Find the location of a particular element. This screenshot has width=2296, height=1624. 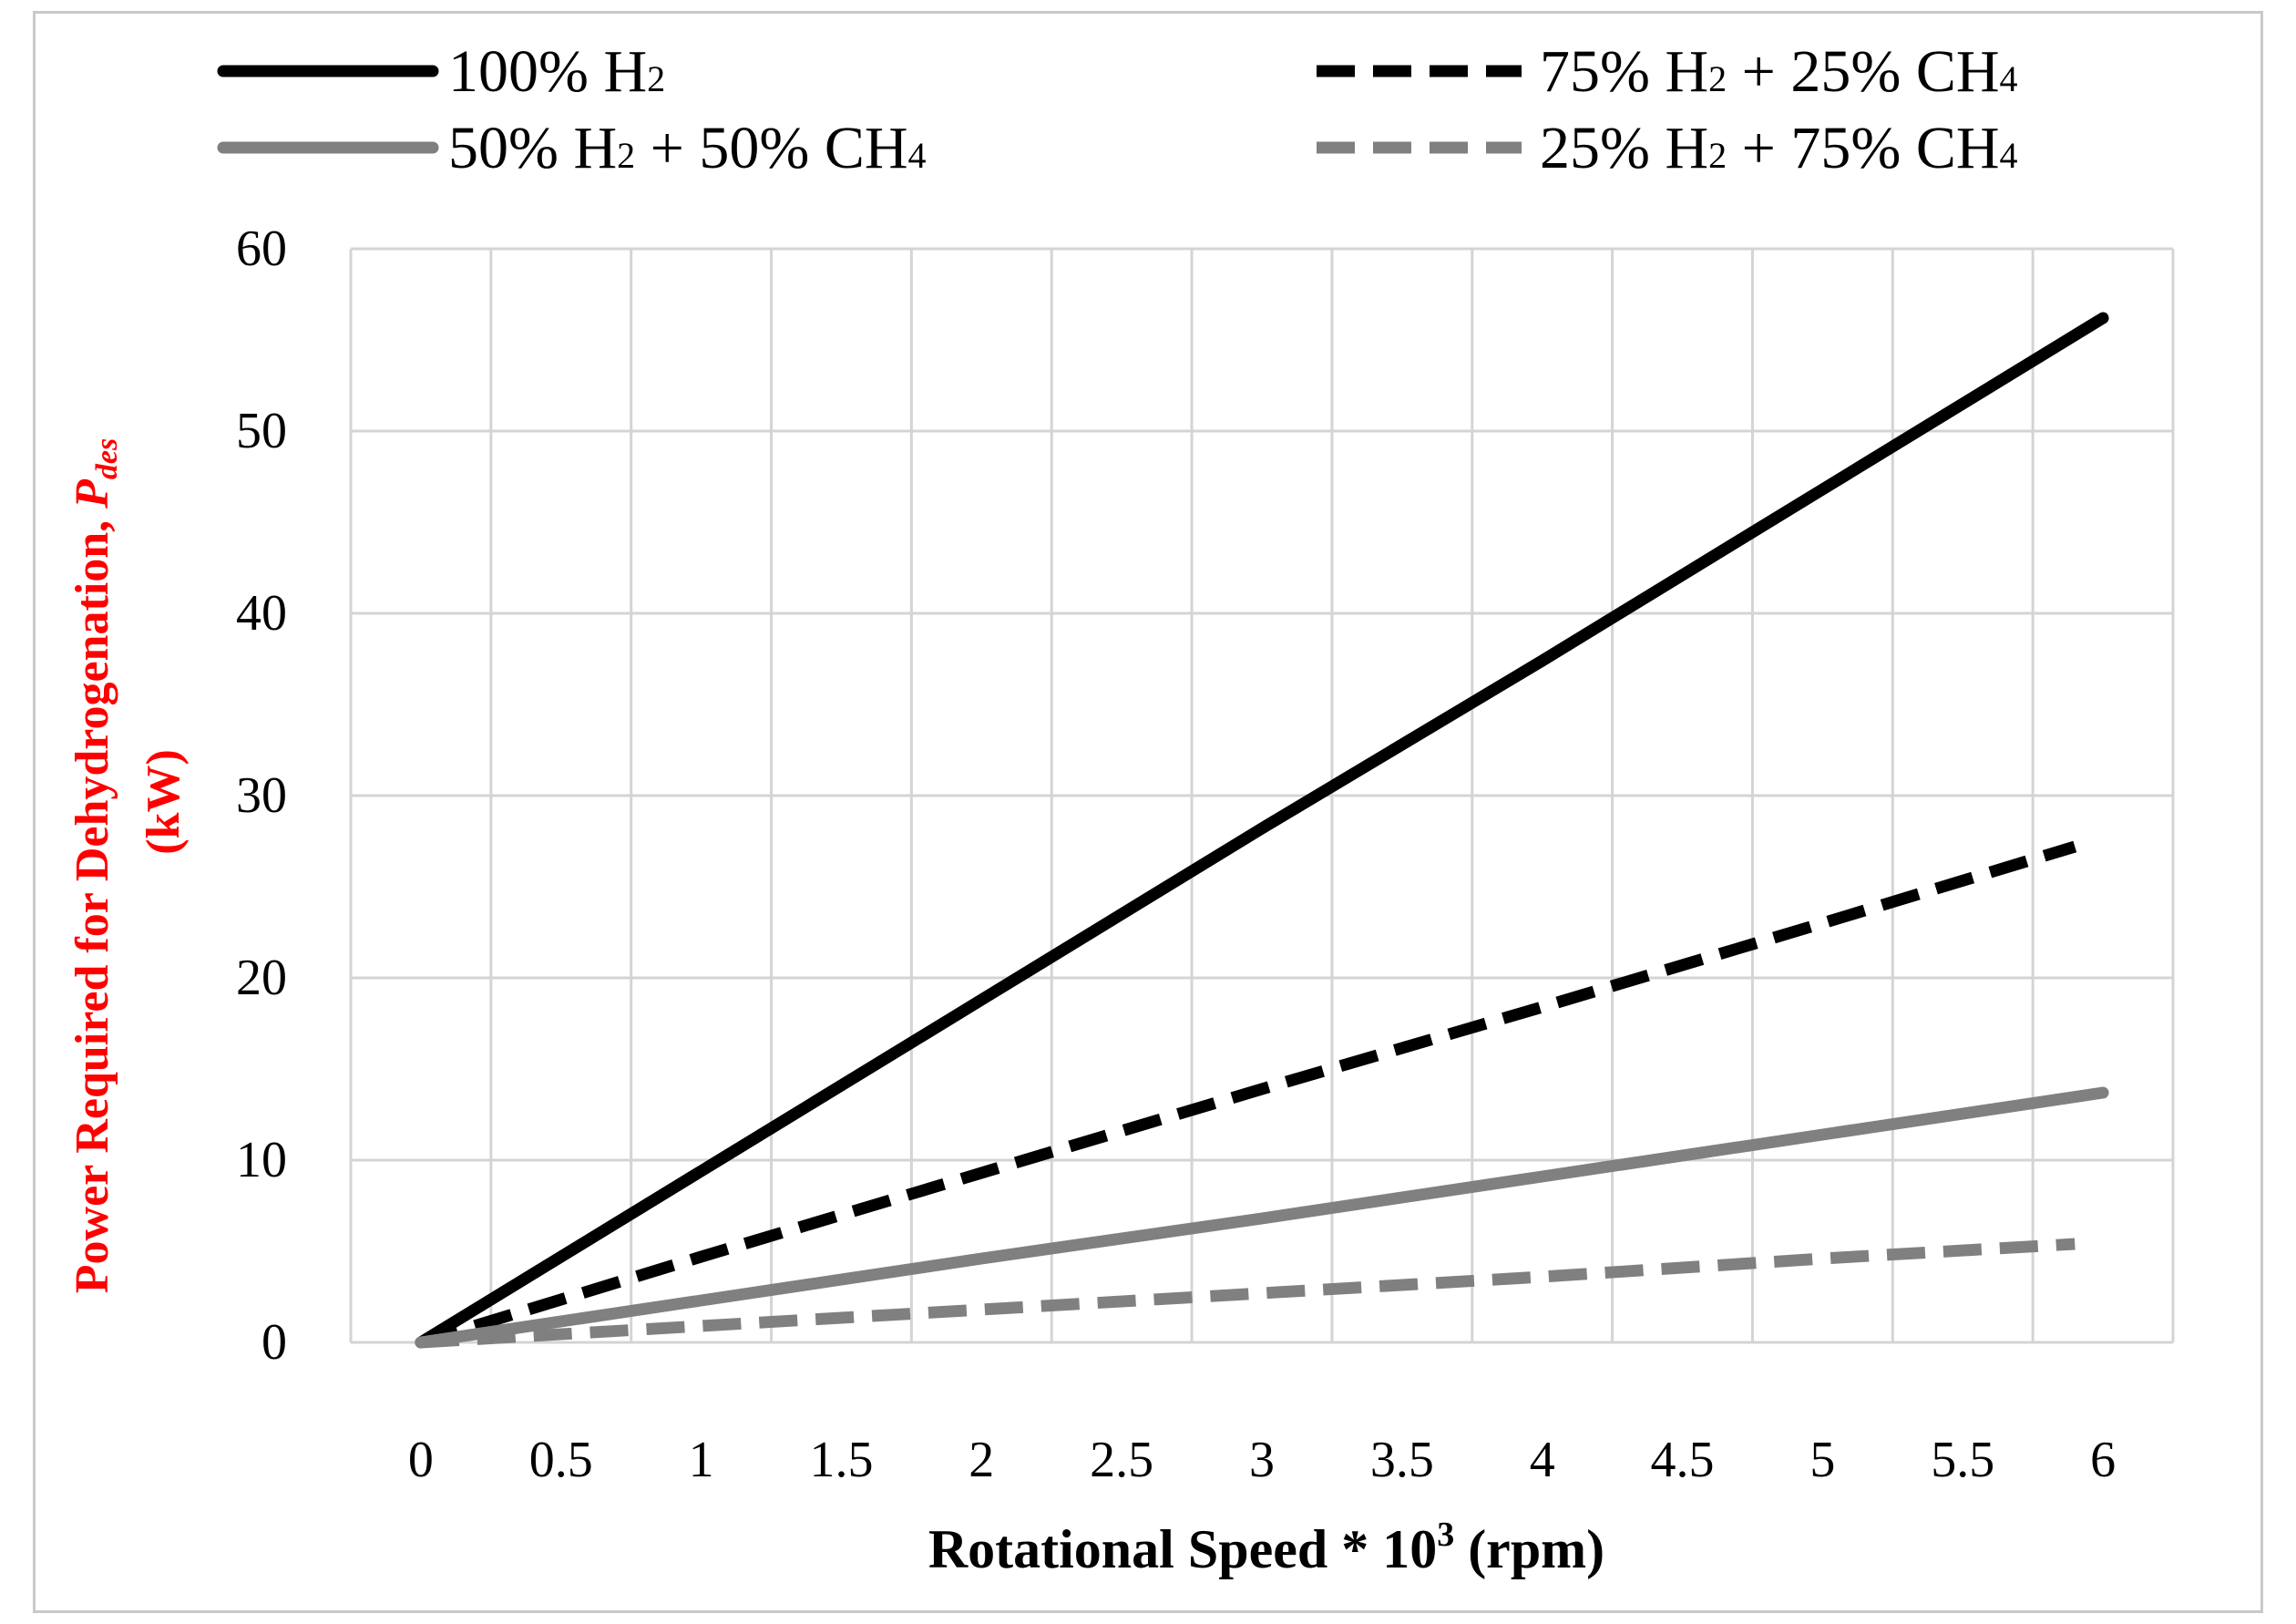

y-tick-label: 50 is located at coordinates (262, 431).